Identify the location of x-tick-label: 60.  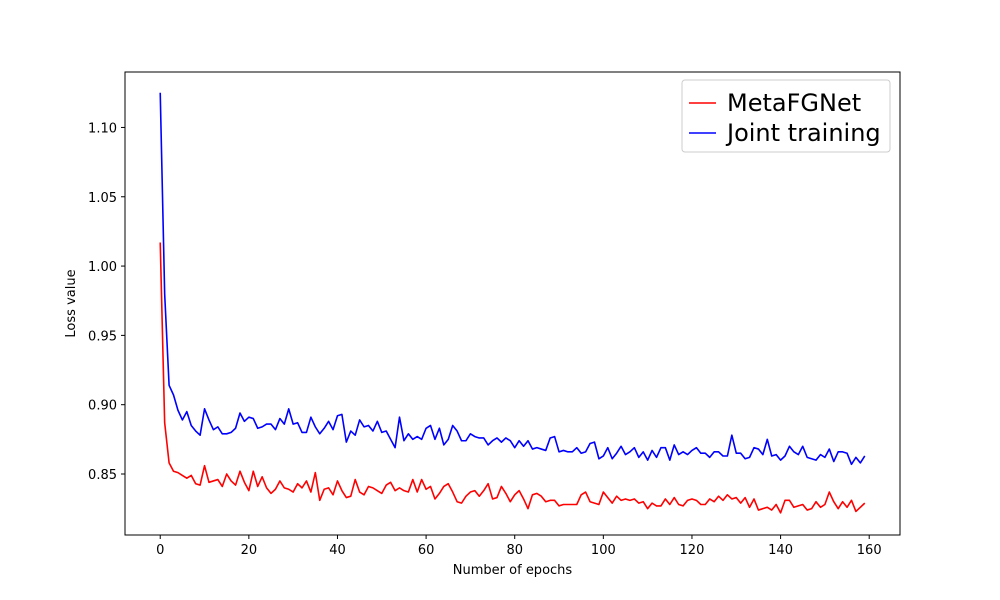
(426, 550).